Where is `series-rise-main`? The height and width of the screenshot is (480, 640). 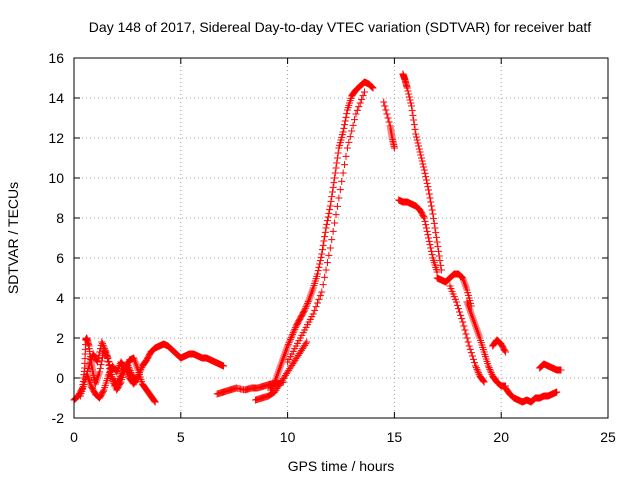 series-rise-main is located at coordinates (322, 236).